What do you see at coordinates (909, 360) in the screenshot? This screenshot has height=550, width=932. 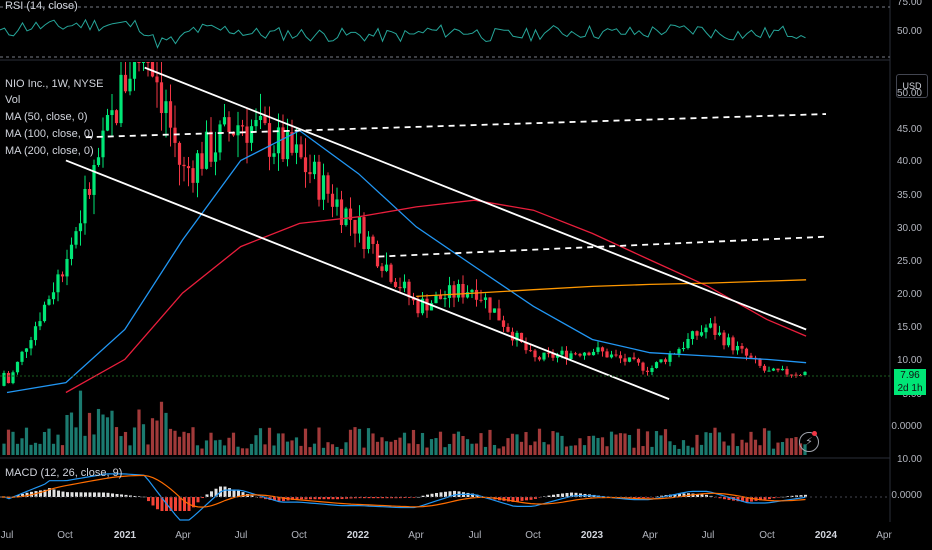 I see `price-tick-10: 10.00` at bounding box center [909, 360].